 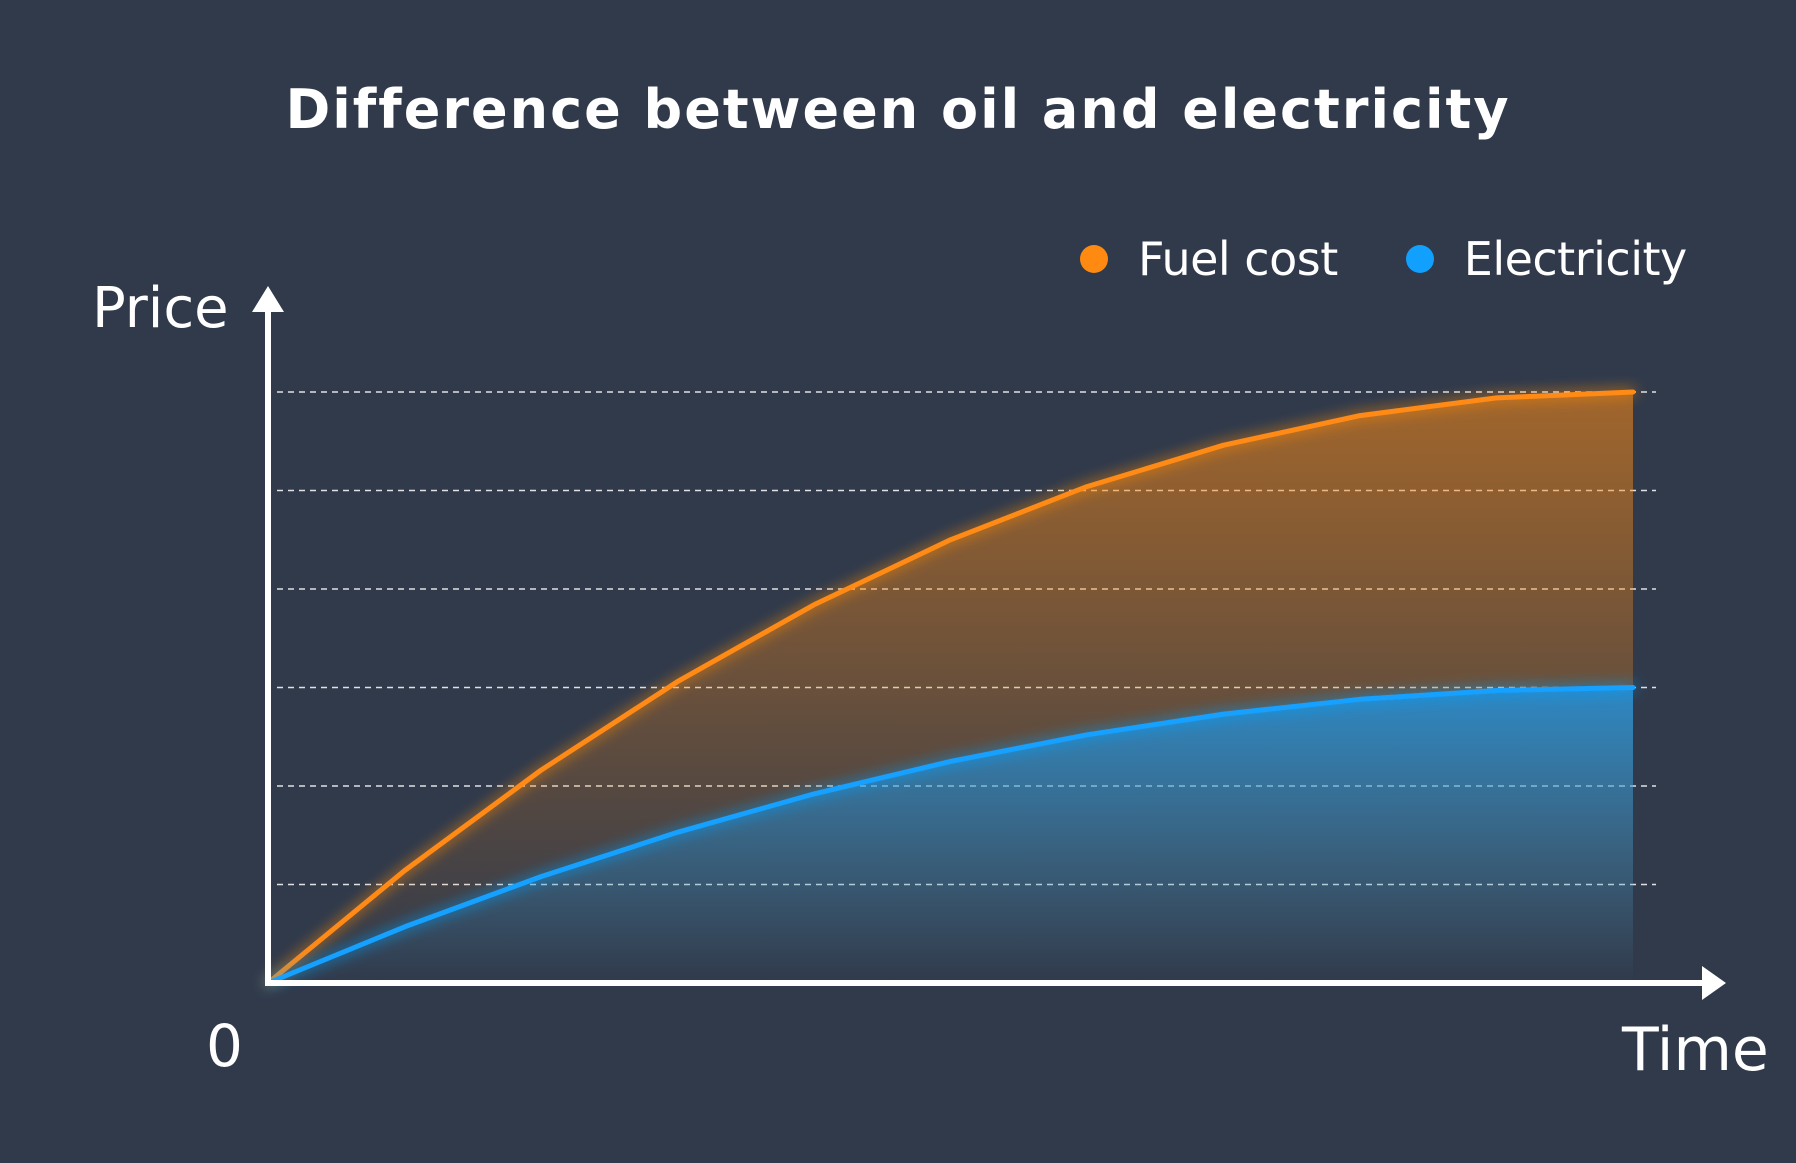 What do you see at coordinates (160, 308) in the screenshot?
I see `y-axis-label: Price` at bounding box center [160, 308].